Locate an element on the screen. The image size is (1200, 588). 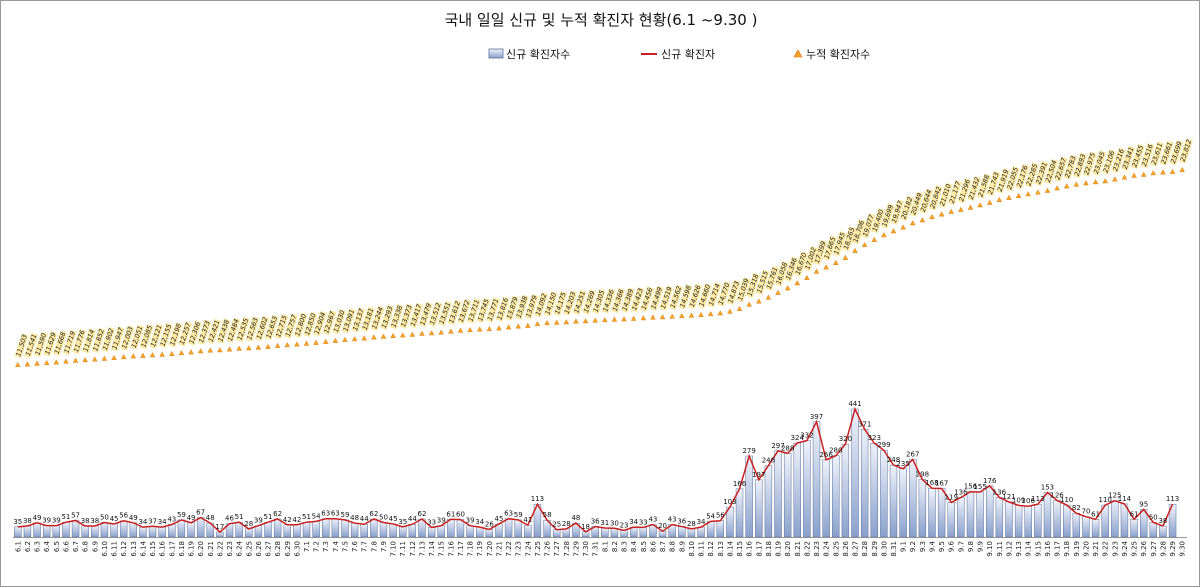
bar-9.1 is located at coordinates (903, 503).